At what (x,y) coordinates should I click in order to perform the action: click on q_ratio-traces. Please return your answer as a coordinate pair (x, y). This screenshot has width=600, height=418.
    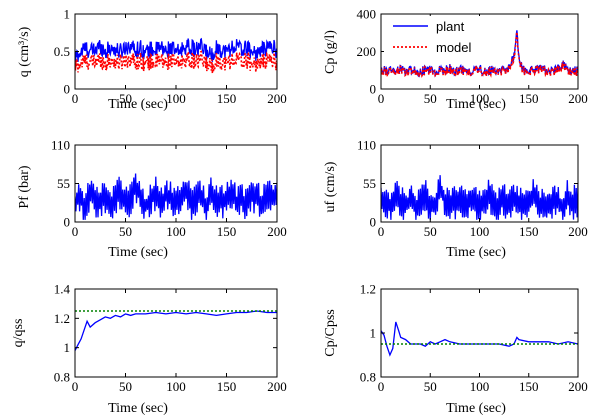
    Looking at the image, I should click on (176, 330).